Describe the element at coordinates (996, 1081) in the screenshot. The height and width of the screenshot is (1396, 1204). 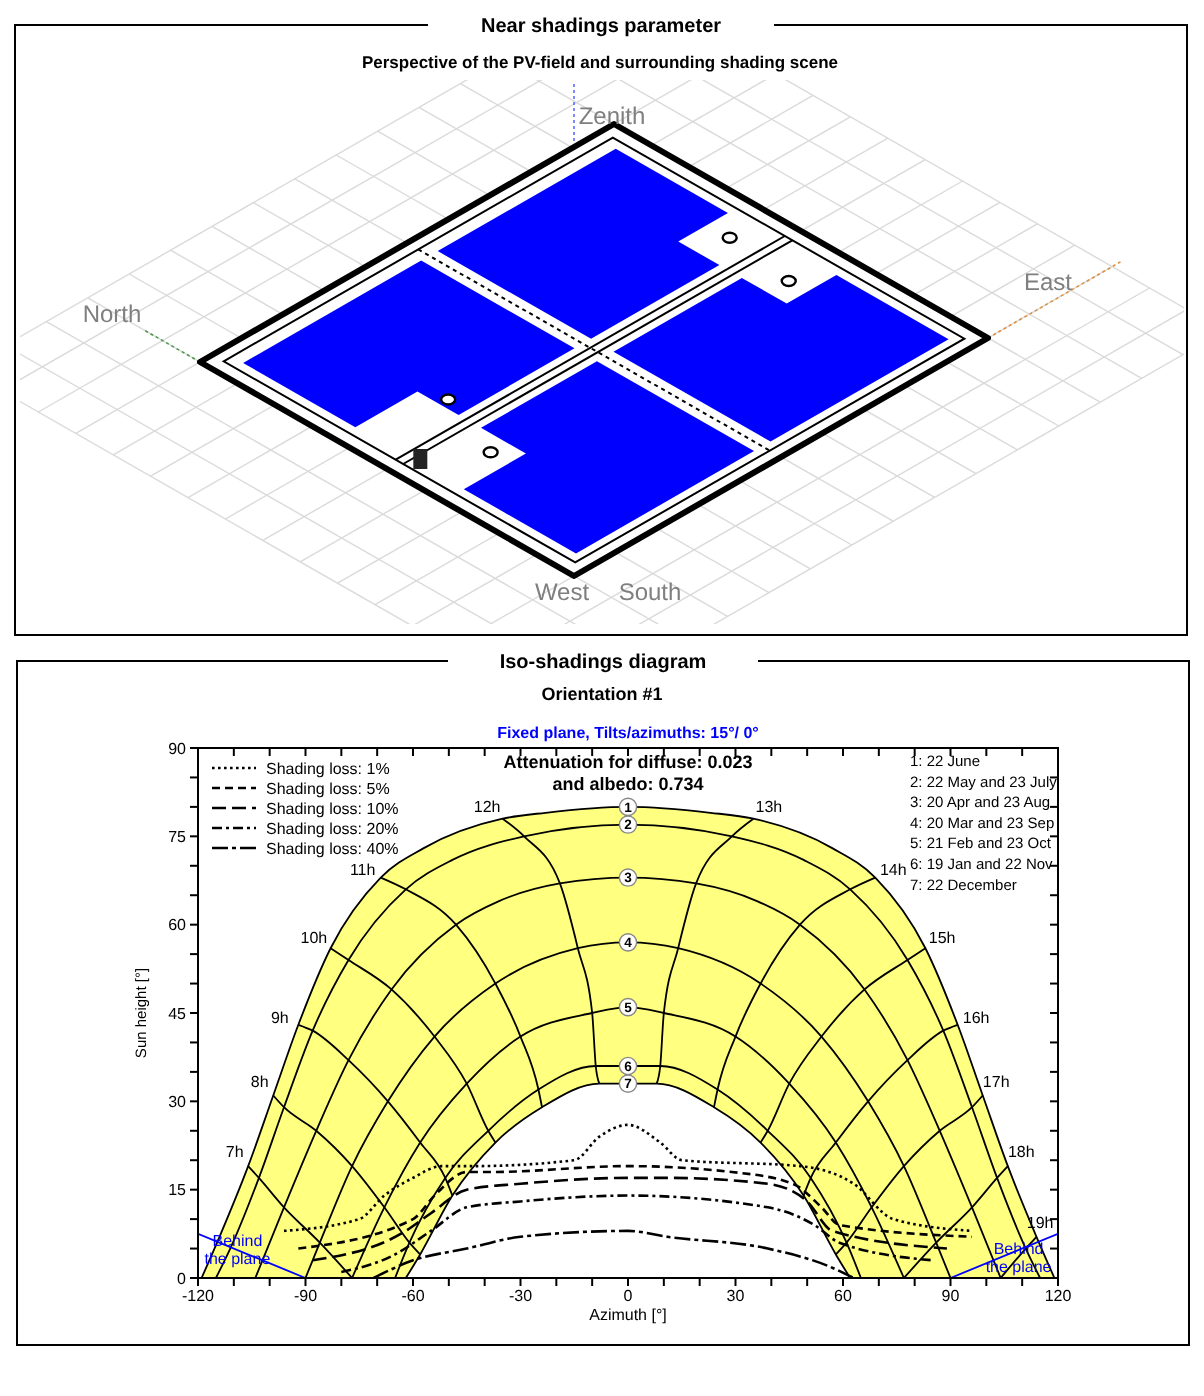
I see `series-label: 17h` at that location.